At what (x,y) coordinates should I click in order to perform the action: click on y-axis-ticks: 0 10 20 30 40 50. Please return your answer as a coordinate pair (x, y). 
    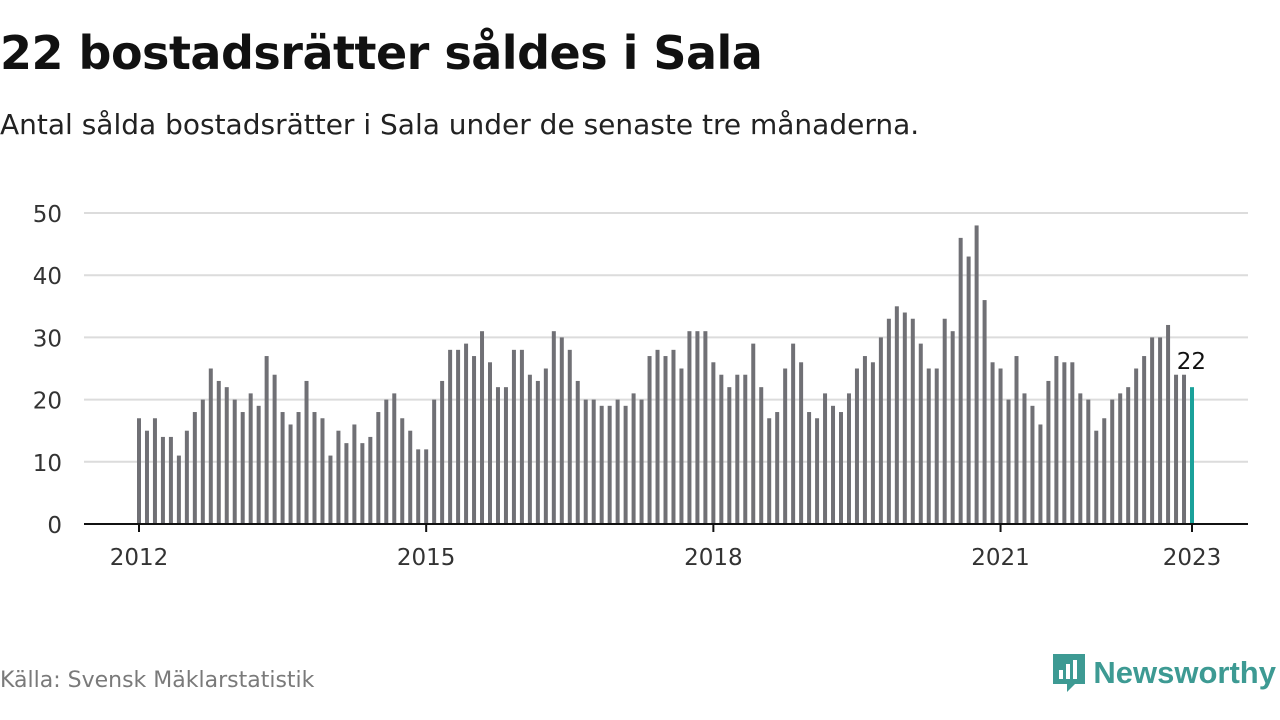
    Looking at the image, I should click on (47, 370).